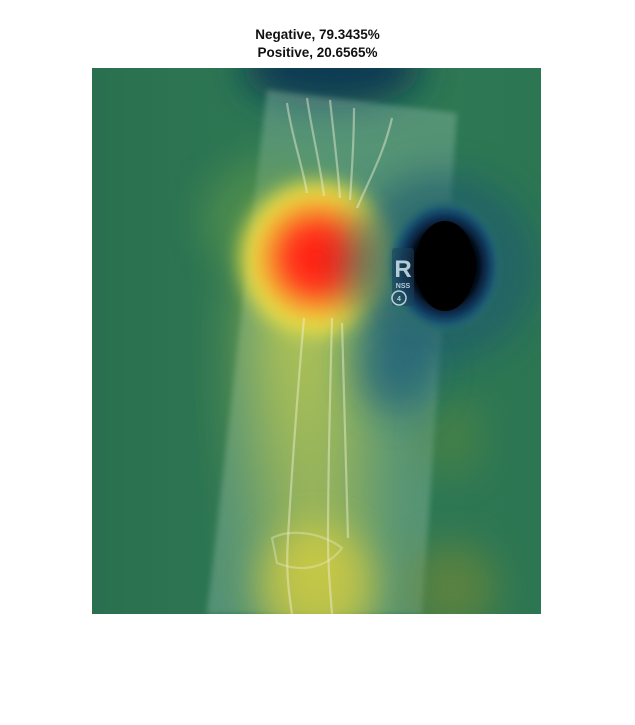 The image size is (635, 725). What do you see at coordinates (317, 52) in the screenshot?
I see `title-line-positive: Positive, 20.6565%` at bounding box center [317, 52].